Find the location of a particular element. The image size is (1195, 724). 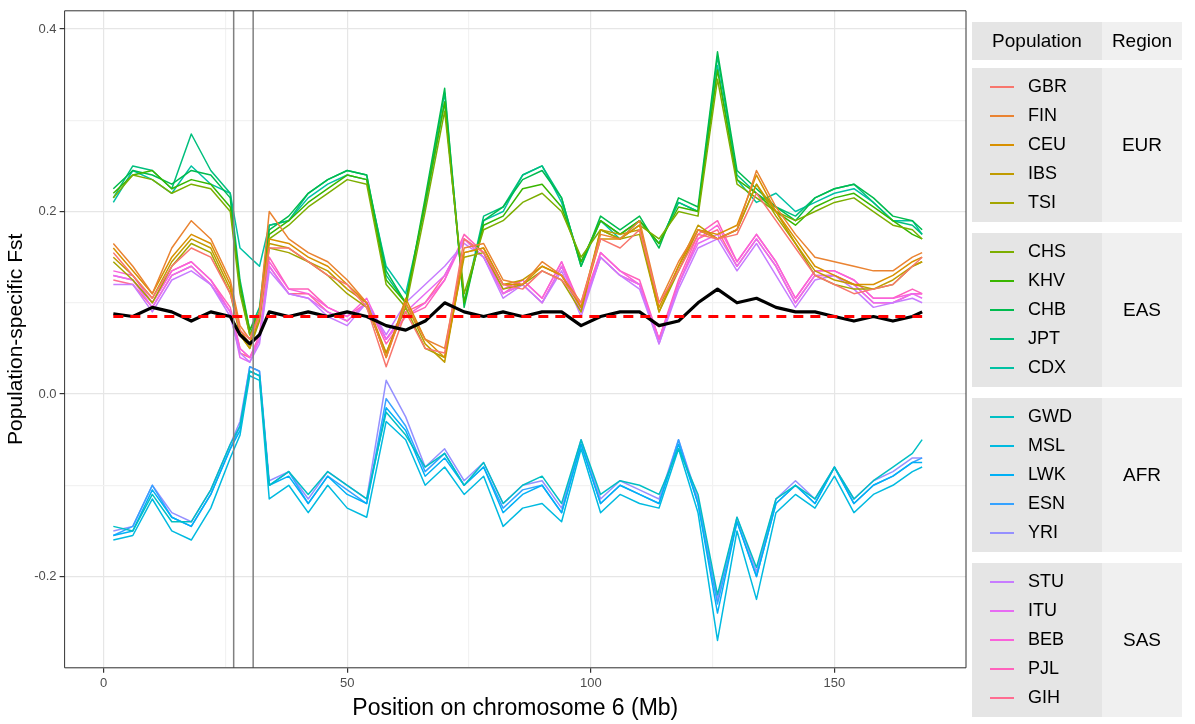

legend-label: CHB is located at coordinates (1047, 309).